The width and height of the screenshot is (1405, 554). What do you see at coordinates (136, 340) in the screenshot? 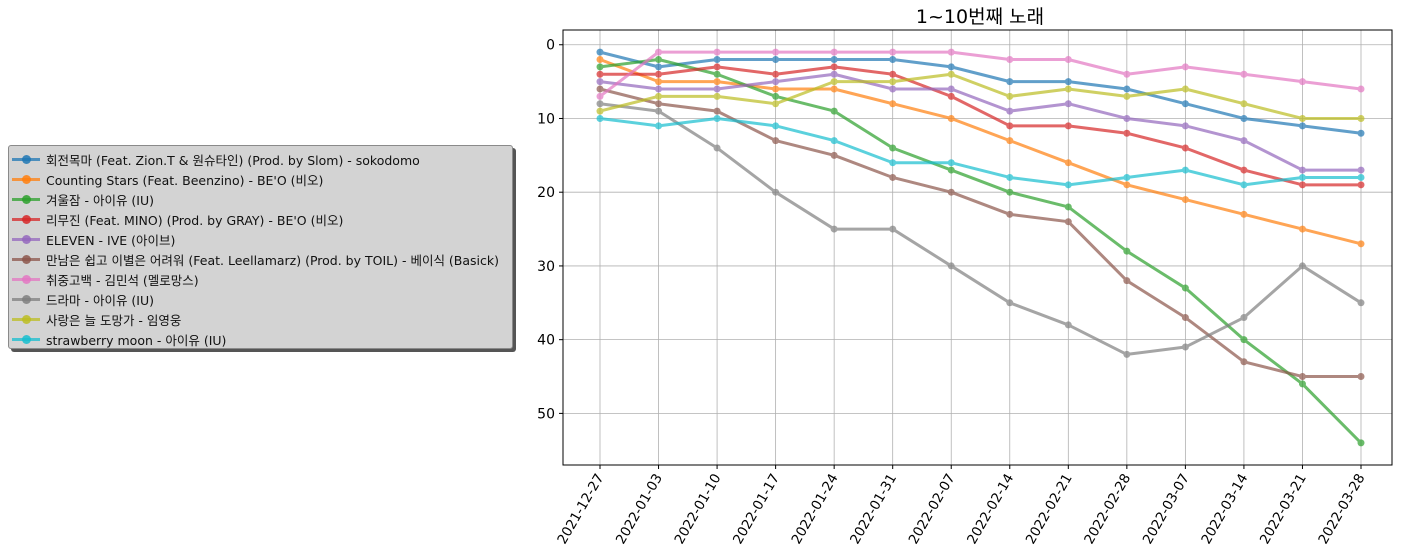
I see `legend-label: strawberry moon - 아이유 (IU)` at bounding box center [136, 340].